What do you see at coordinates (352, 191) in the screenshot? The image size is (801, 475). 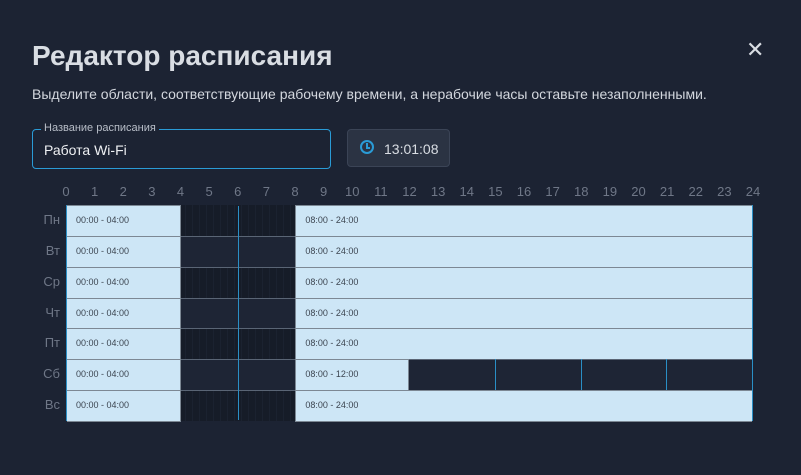 I see `hour-label: 10` at bounding box center [352, 191].